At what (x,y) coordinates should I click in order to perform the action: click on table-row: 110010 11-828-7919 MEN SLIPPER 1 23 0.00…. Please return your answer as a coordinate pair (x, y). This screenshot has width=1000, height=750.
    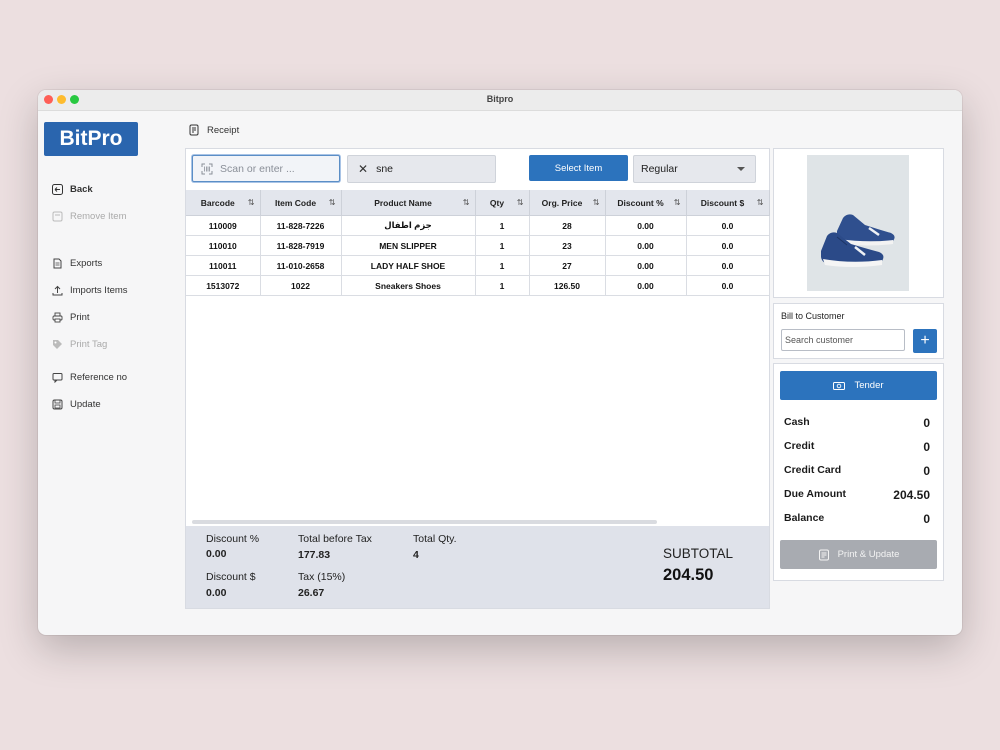
    Looking at the image, I should click on (478, 245).